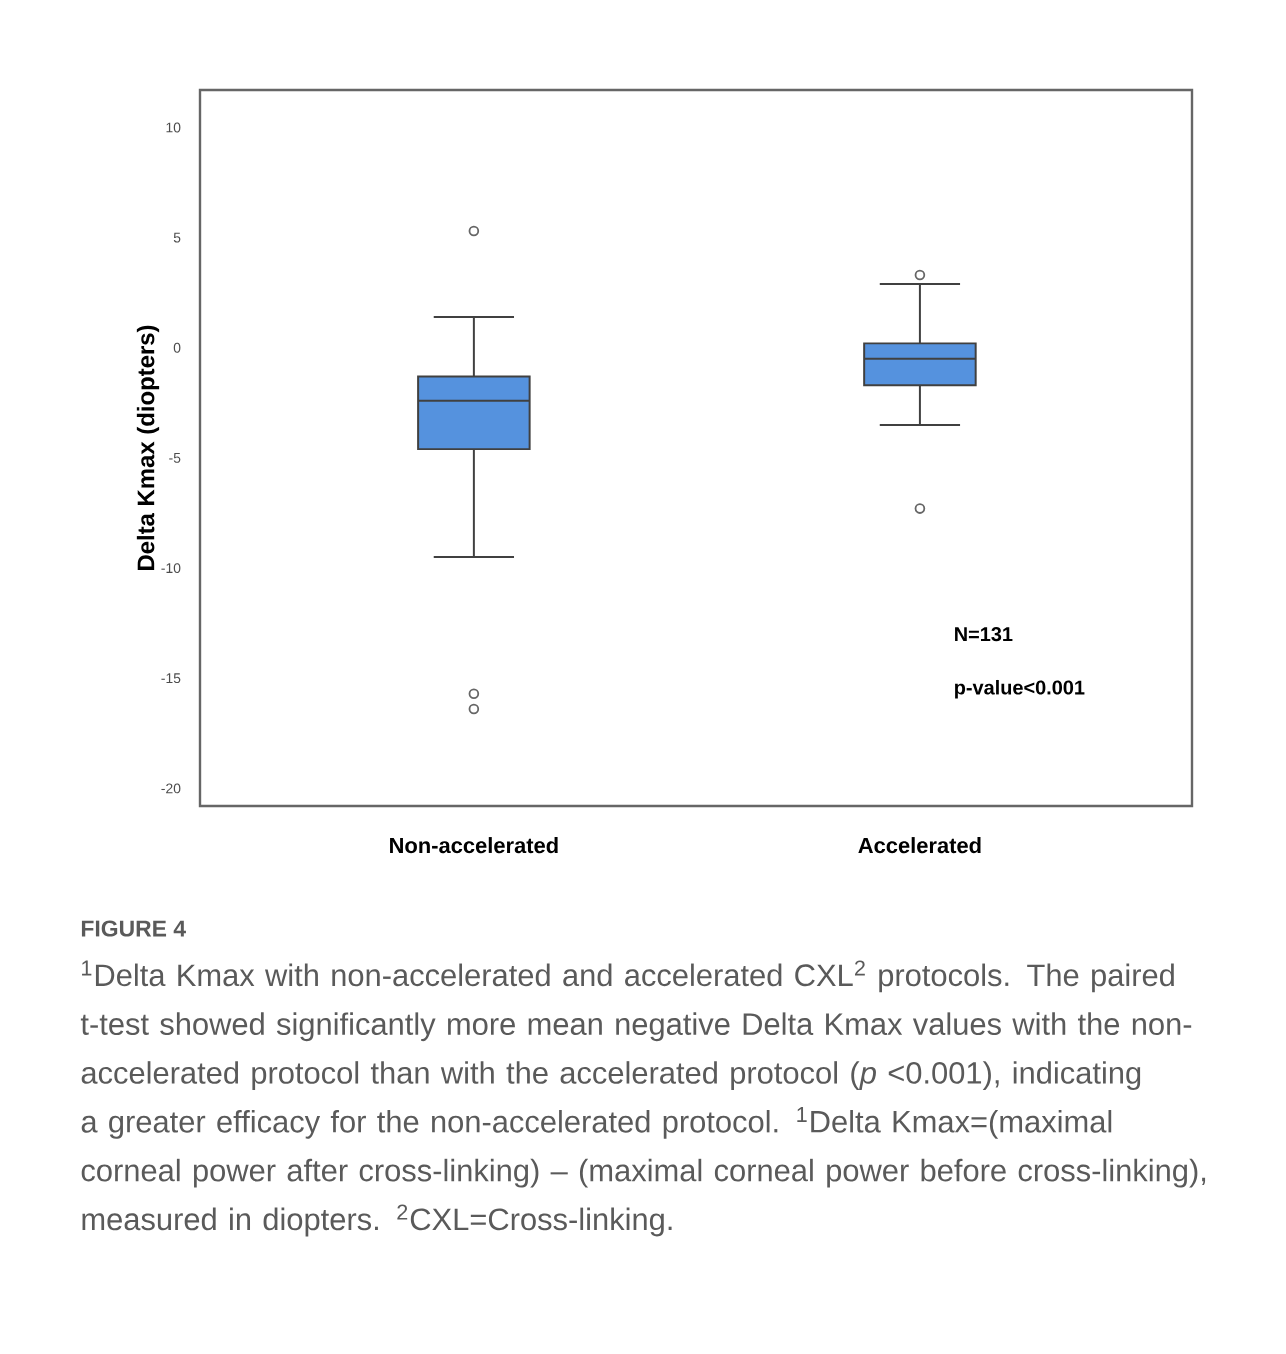  What do you see at coordinates (919, 845) in the screenshot?
I see `x-tick-label: Accelerated` at bounding box center [919, 845].